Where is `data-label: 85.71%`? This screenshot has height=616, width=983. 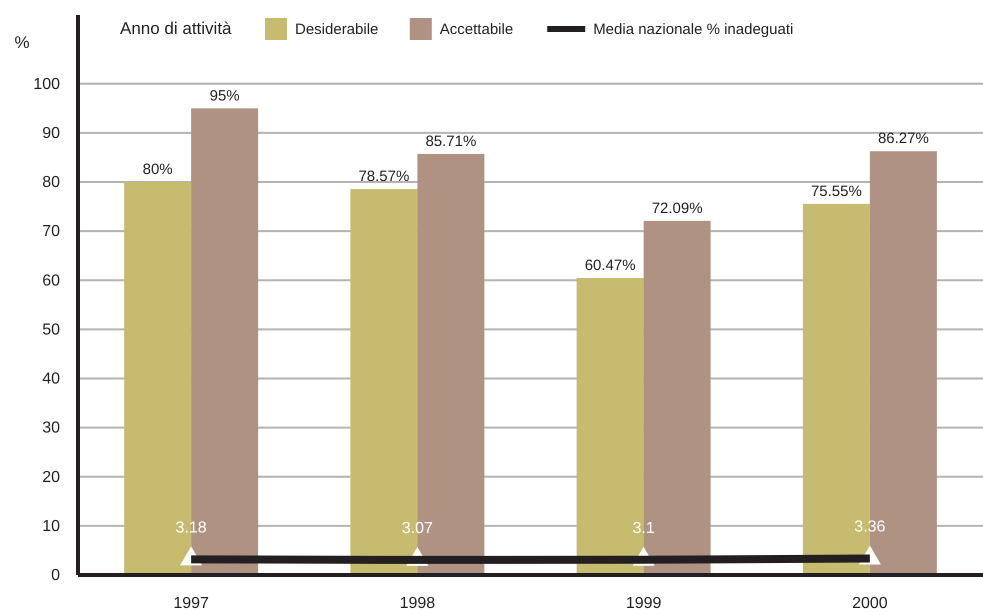 data-label: 85.71% is located at coordinates (450, 141).